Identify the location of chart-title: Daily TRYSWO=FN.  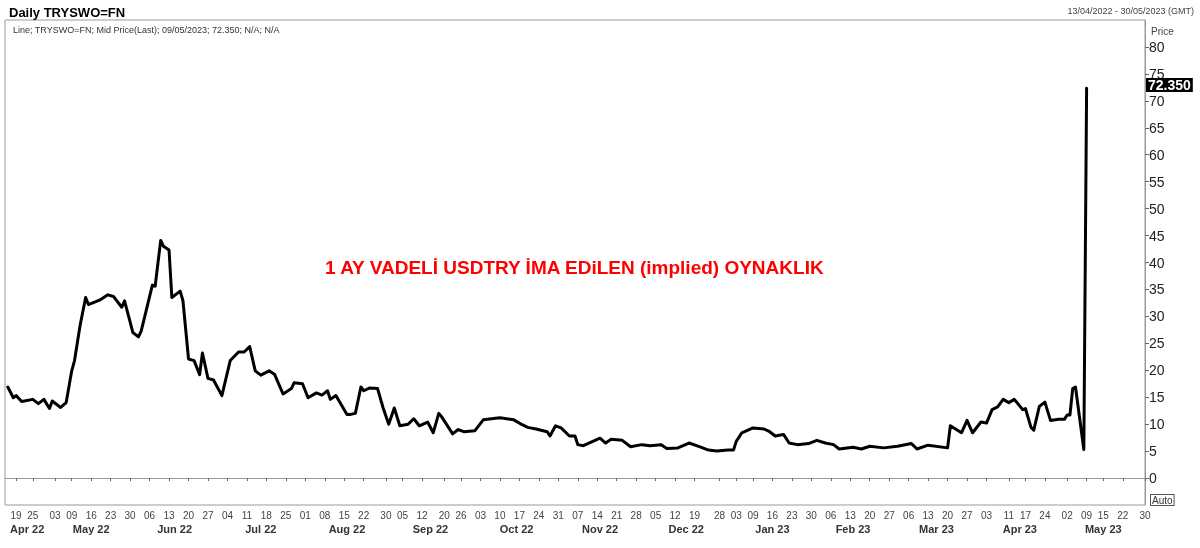
(67, 12).